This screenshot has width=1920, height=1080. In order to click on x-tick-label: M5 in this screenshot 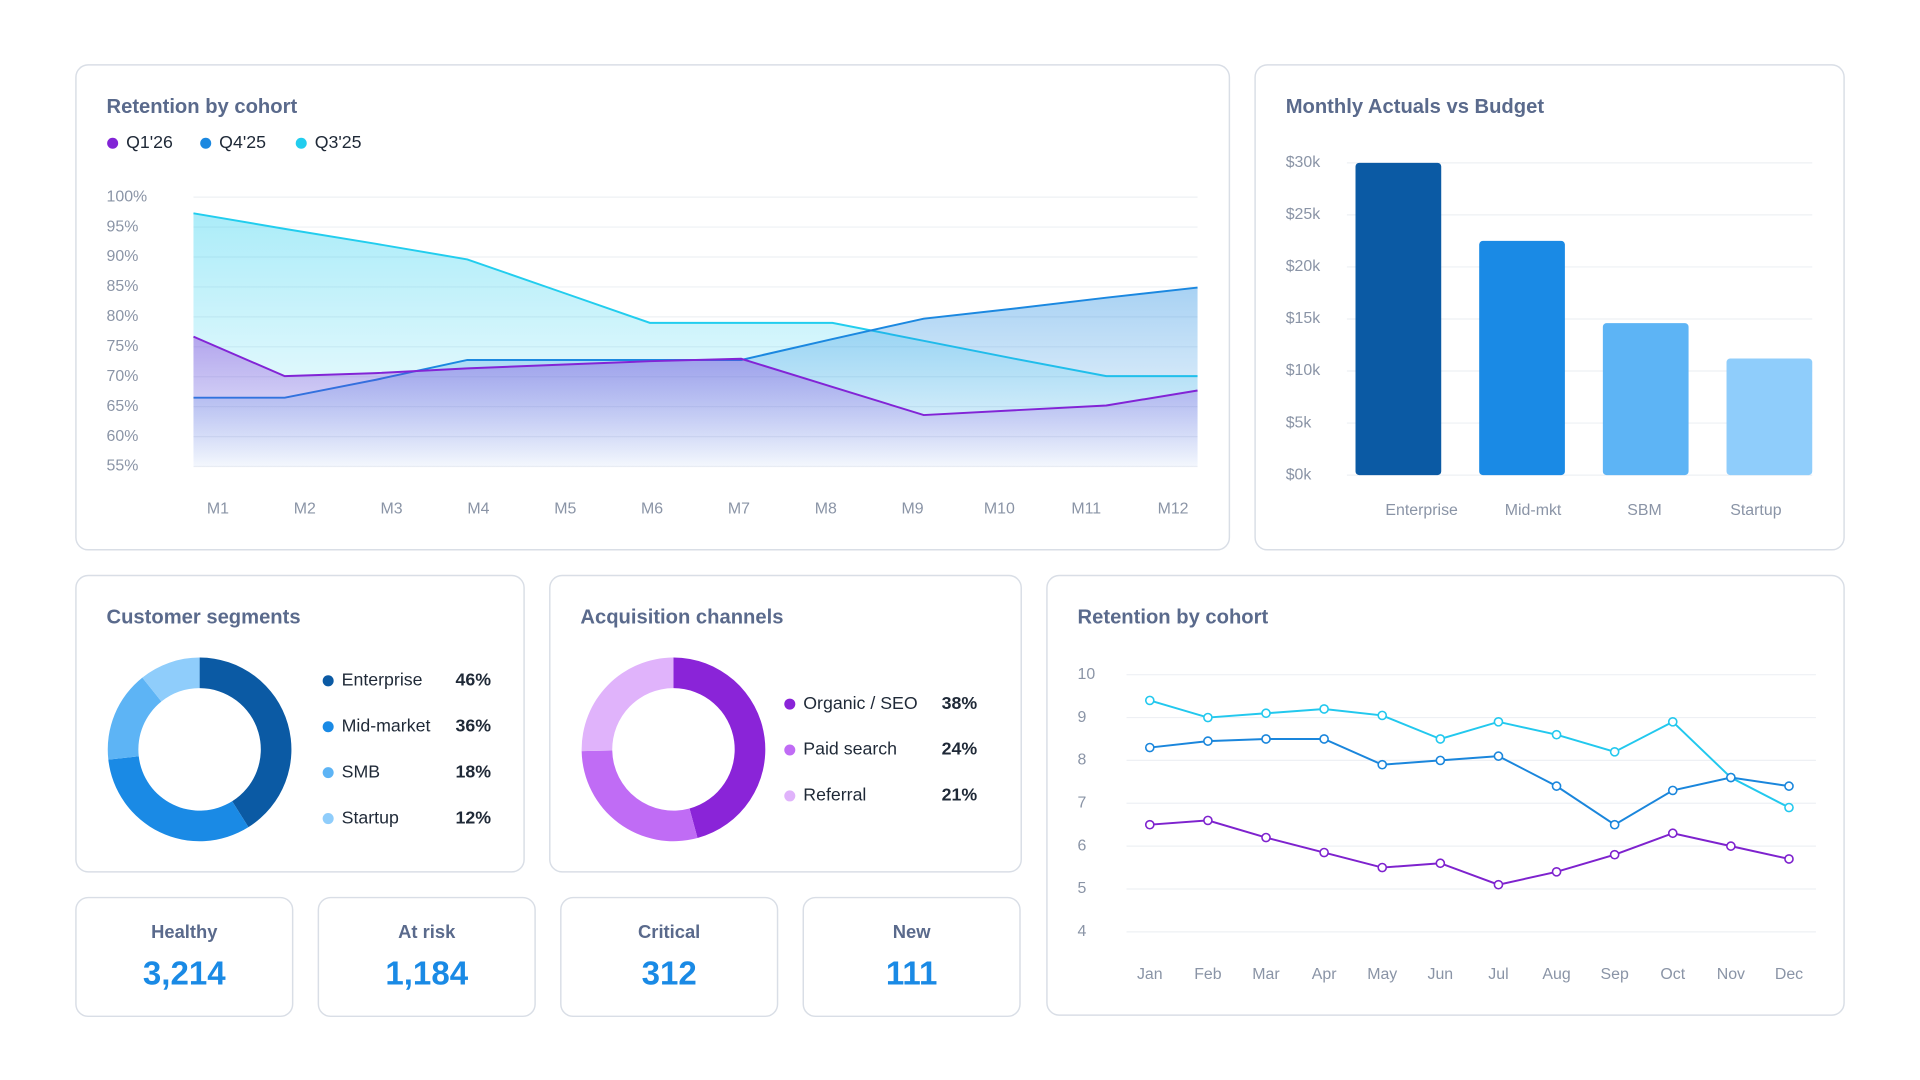, I will do `click(565, 509)`.